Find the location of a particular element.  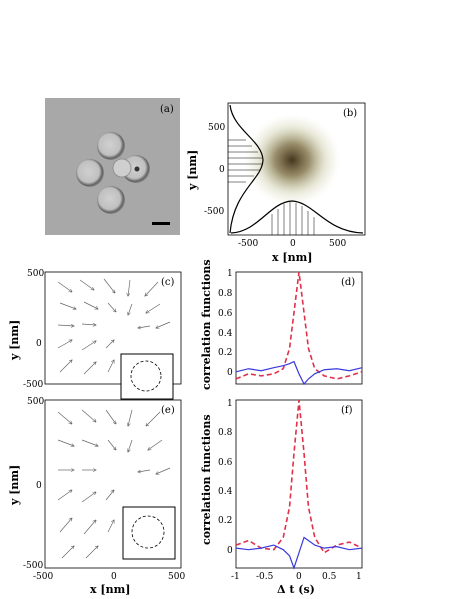

d-series-solid-blue is located at coordinates (299, 373).